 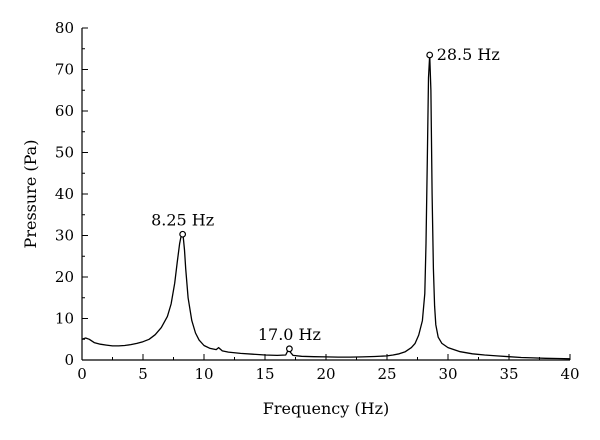 I want to click on x-tick-label: 15, so click(x=264, y=374).